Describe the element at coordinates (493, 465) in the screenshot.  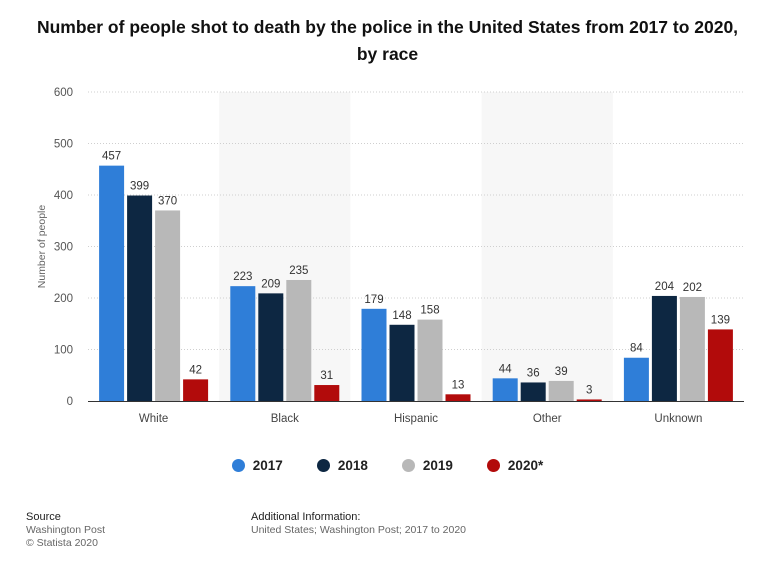
I see `legend-marker-2020` at that location.